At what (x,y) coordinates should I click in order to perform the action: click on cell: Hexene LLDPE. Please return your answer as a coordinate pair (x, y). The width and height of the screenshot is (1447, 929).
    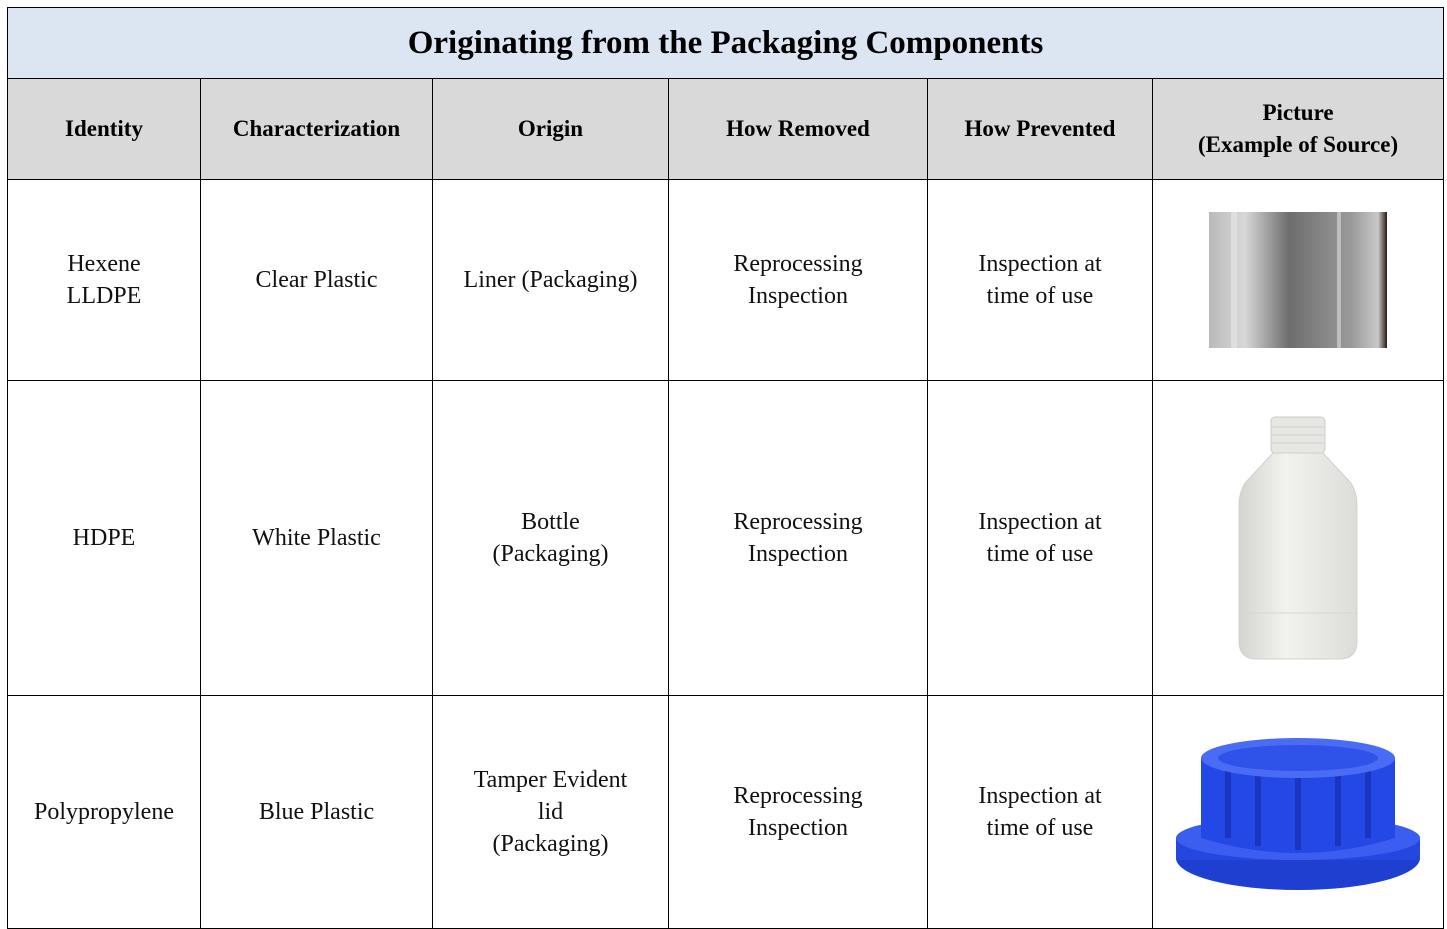
    Looking at the image, I should click on (104, 280).